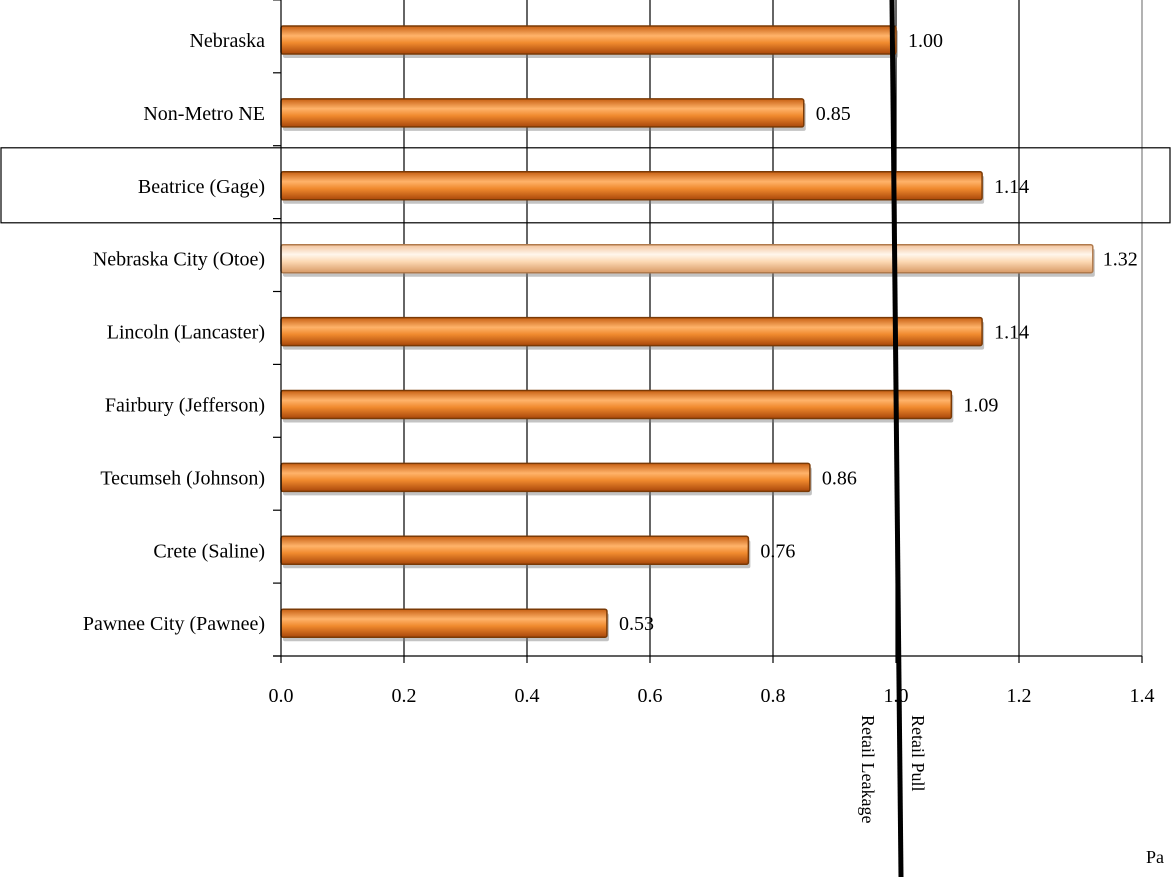  Describe the element at coordinates (896, 438) in the screenshot. I see `reference-line` at that location.